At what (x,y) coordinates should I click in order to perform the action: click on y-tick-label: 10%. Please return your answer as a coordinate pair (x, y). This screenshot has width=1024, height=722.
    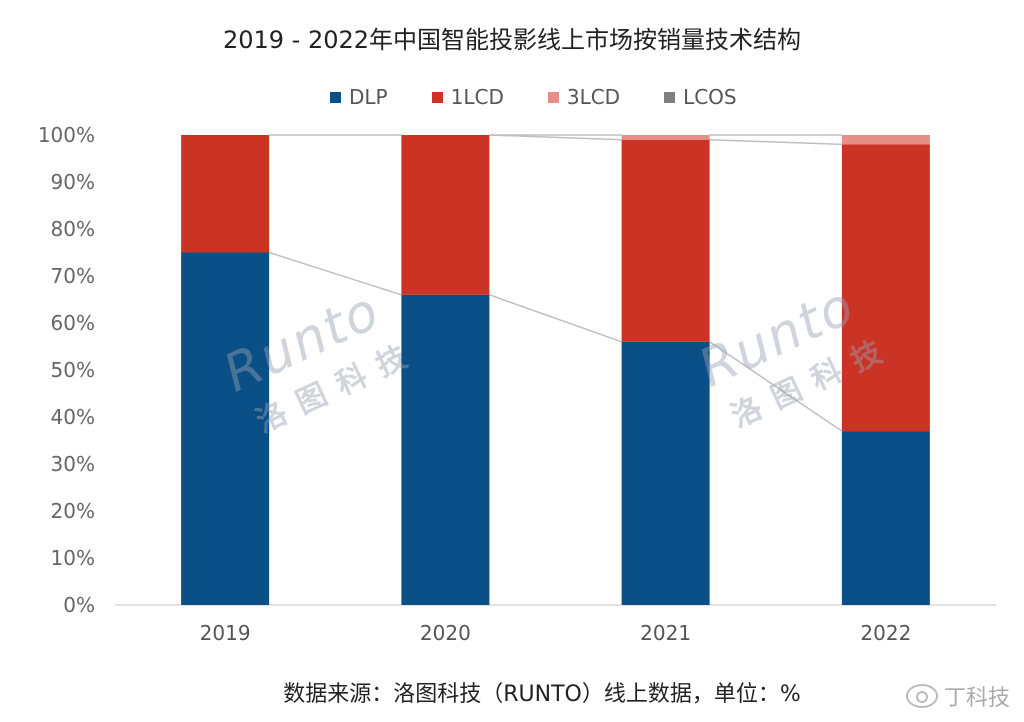
    Looking at the image, I should click on (73, 558).